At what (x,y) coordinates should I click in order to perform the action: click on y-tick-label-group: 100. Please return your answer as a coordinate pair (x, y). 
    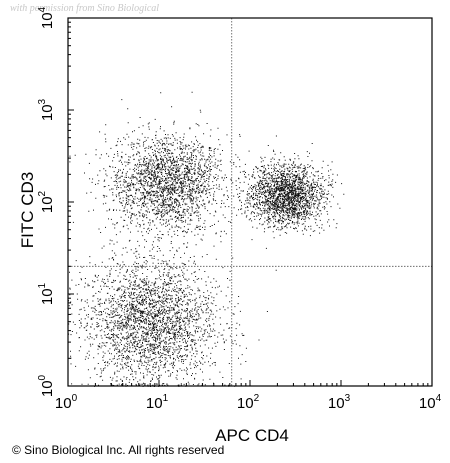
    Looking at the image, I should click on (46, 385).